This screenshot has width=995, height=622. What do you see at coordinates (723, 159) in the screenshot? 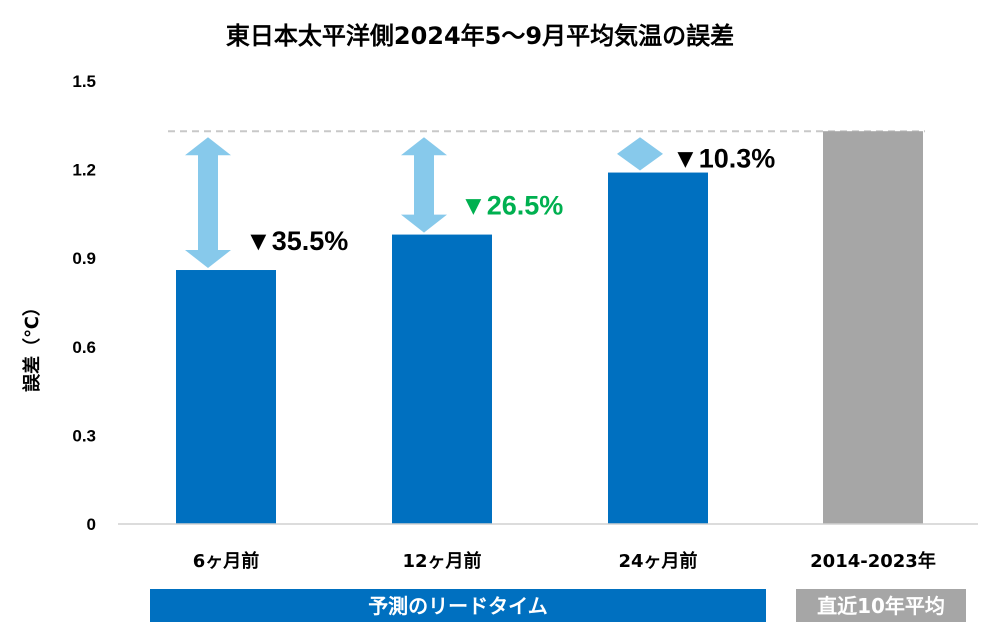
I see `reduction-label: ▼10.3%` at bounding box center [723, 159].